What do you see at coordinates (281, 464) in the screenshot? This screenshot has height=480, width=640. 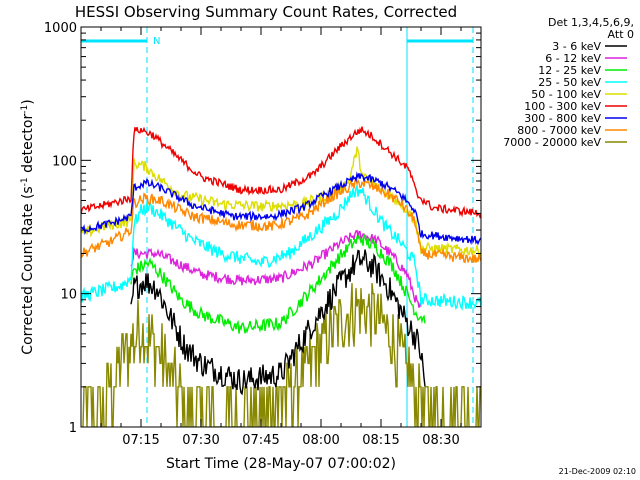 I see `x-axis-label: Start Time (28-May-07 07:00:02)` at bounding box center [281, 464].